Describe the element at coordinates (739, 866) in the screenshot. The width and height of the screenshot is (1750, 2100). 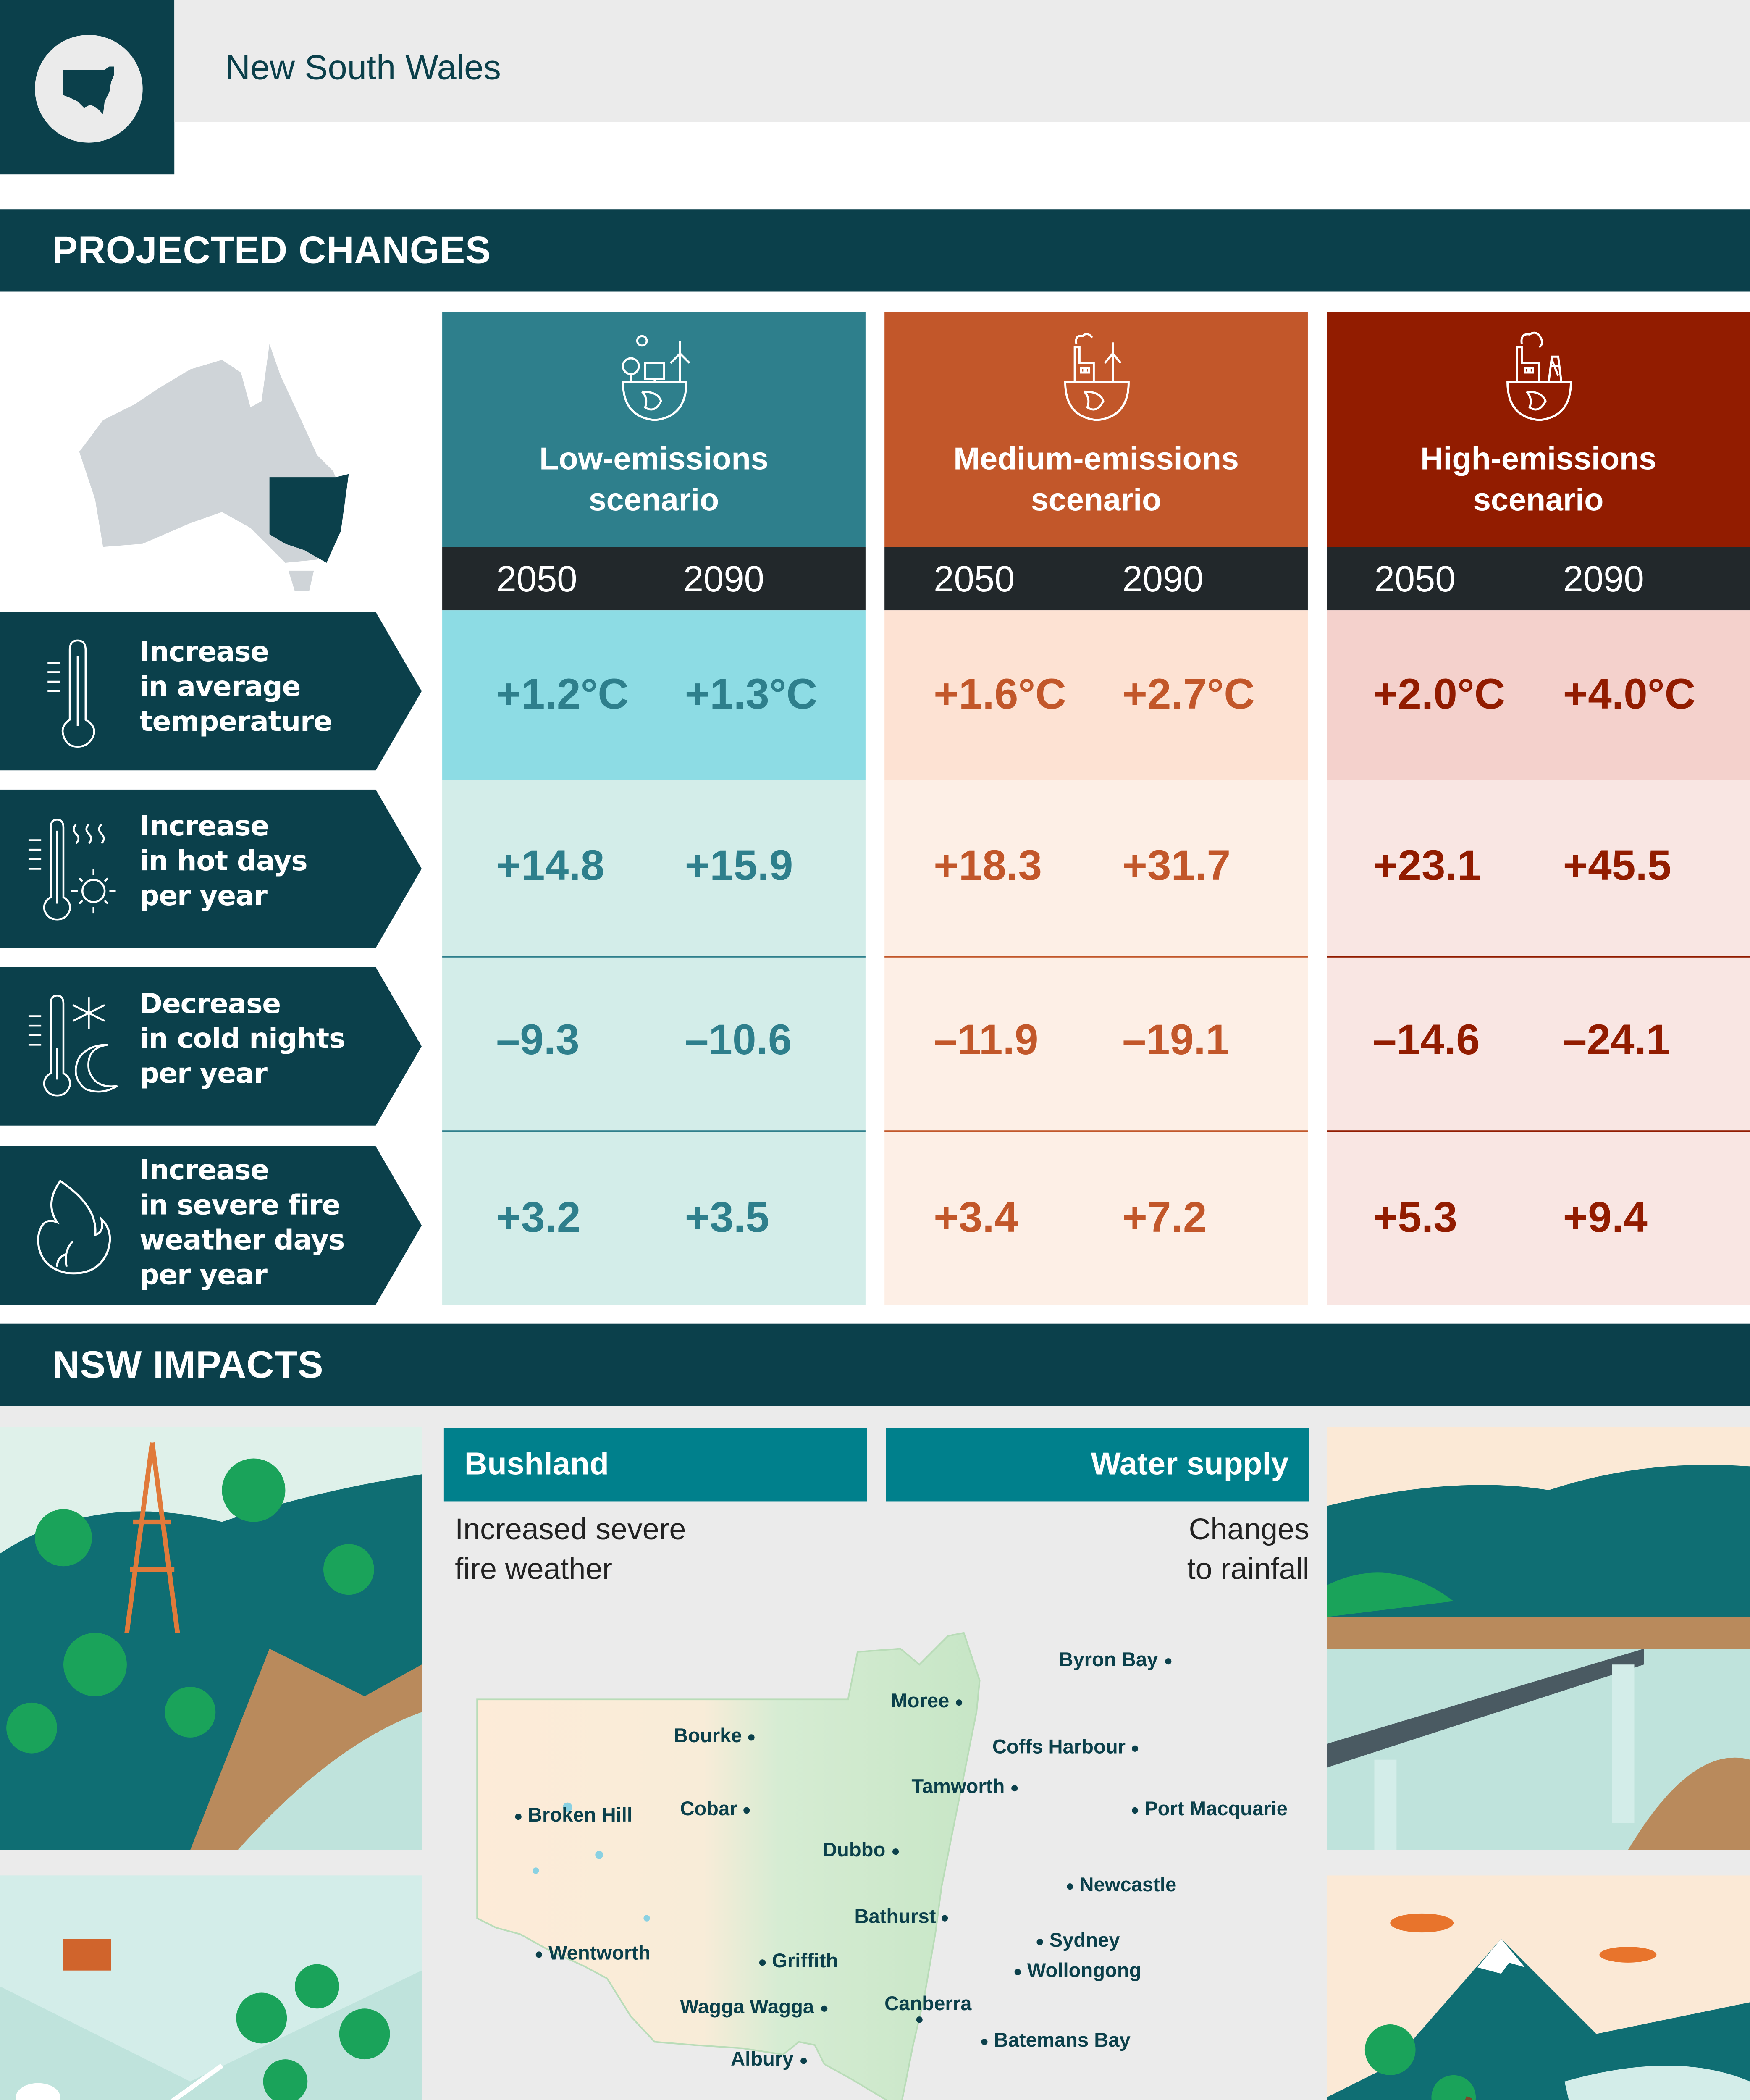
I see `value-low-2090-hot-days: +15.9` at that location.